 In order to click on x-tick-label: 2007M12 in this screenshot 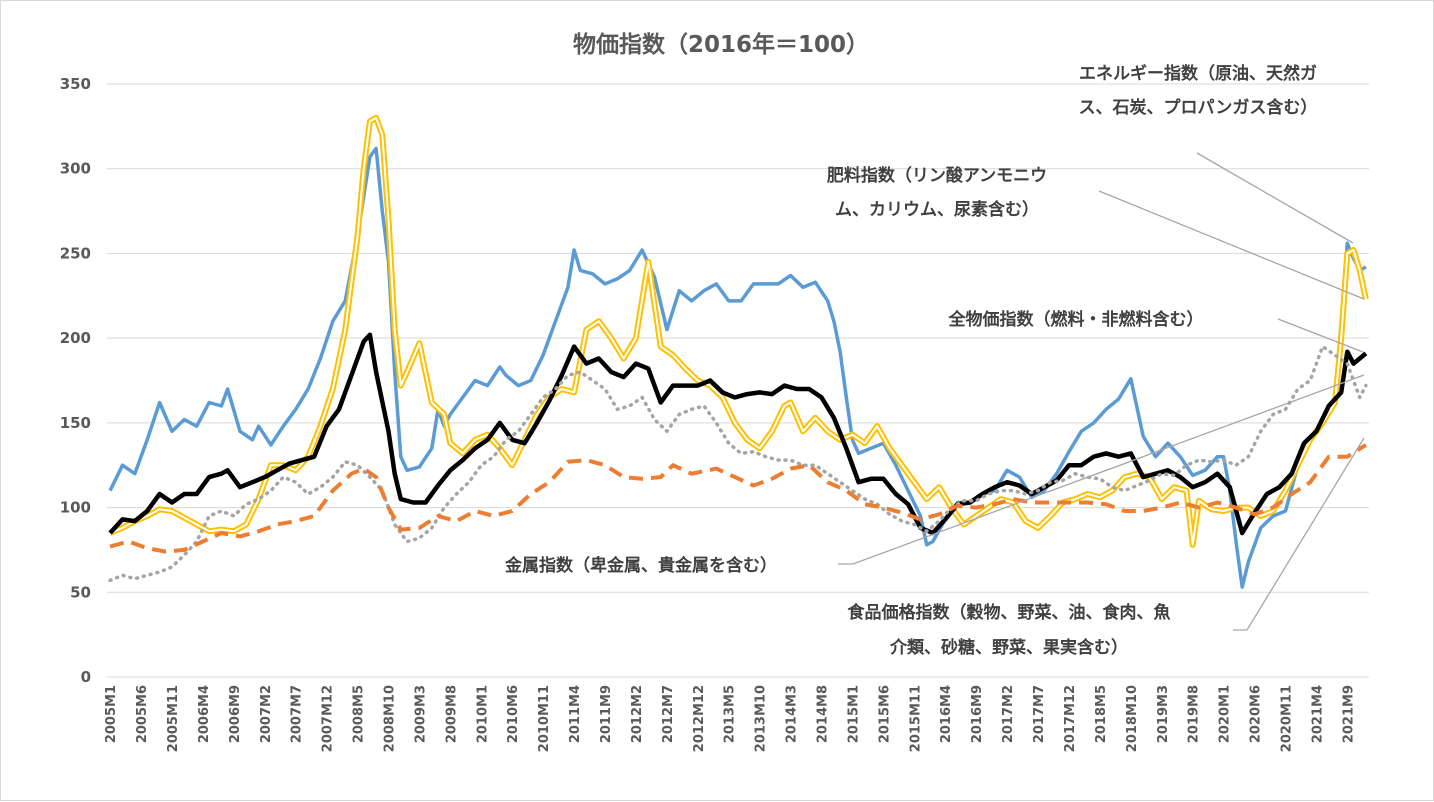, I will do `click(328, 718)`.